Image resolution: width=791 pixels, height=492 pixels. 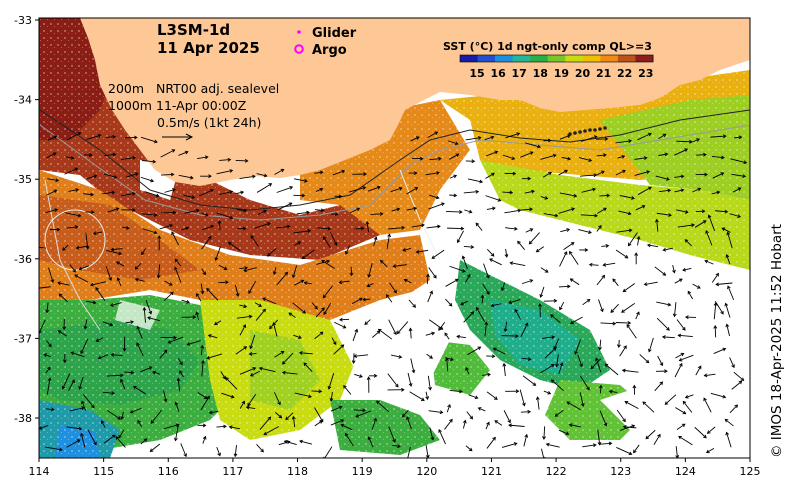 I want to click on scale-arrow-icon, so click(x=178, y=137).